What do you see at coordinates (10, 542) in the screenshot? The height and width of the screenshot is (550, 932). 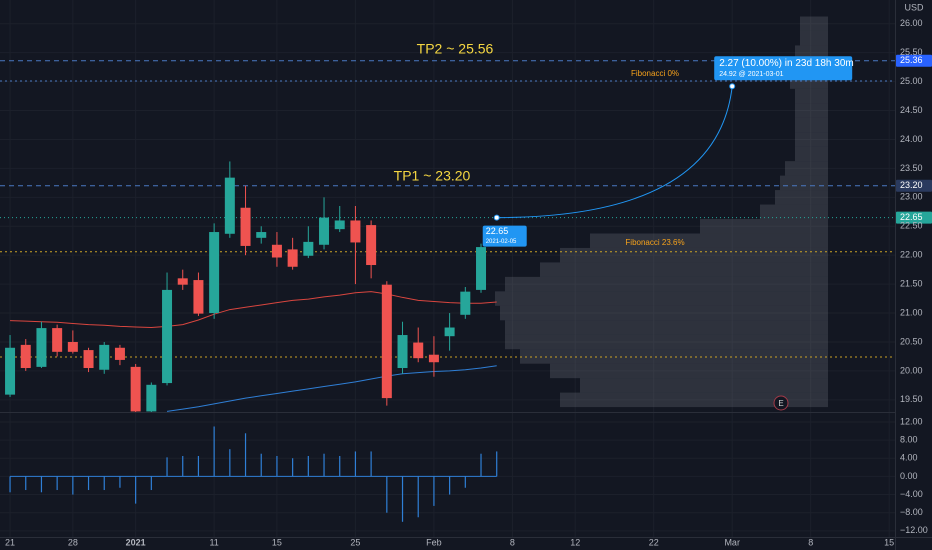 I see `x-tick-label: 21` at bounding box center [10, 542].